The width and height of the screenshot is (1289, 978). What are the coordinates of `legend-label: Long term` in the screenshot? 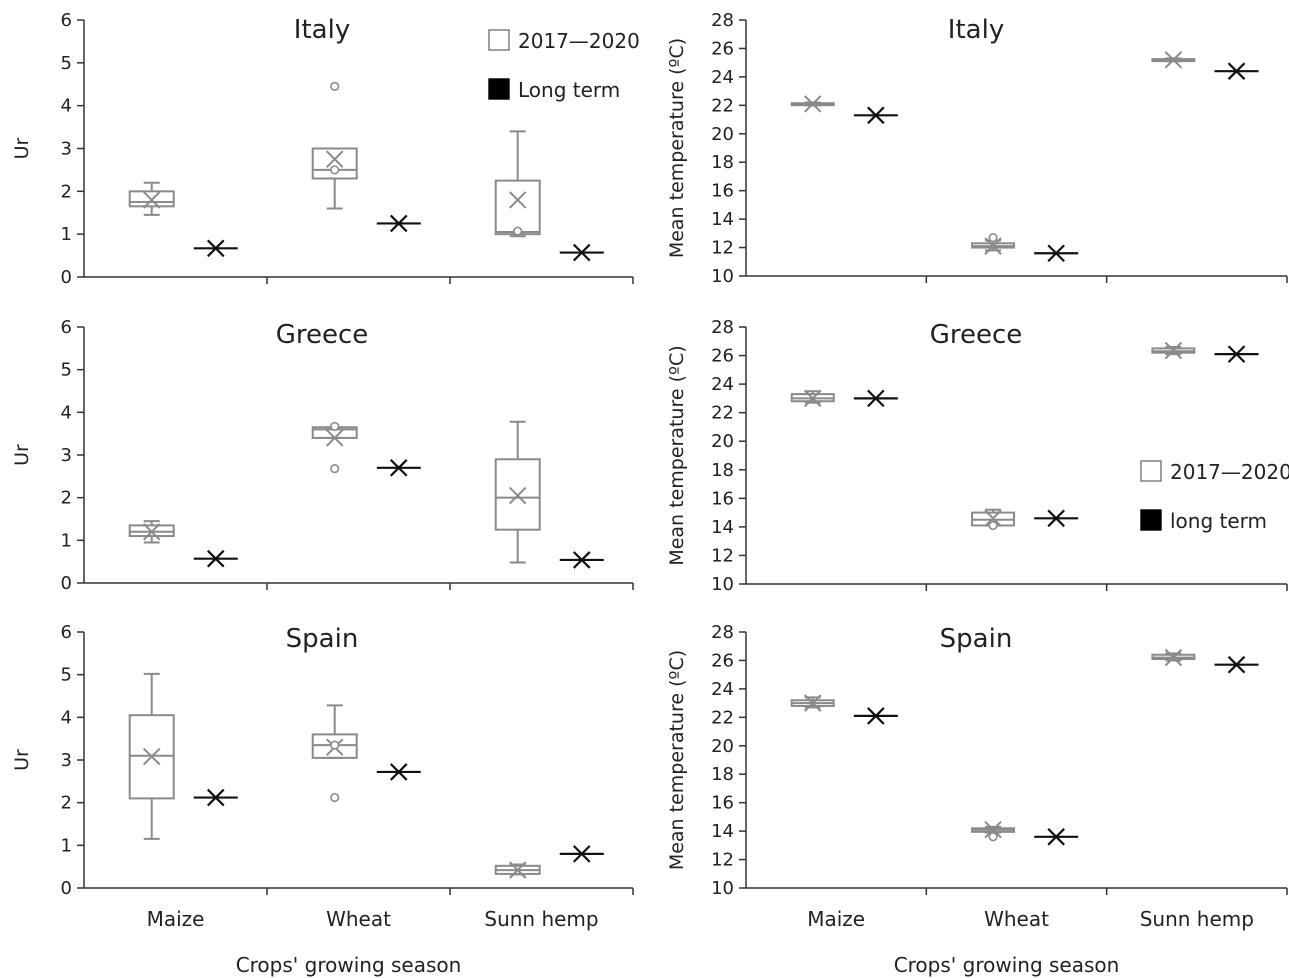 It's located at (569, 90).